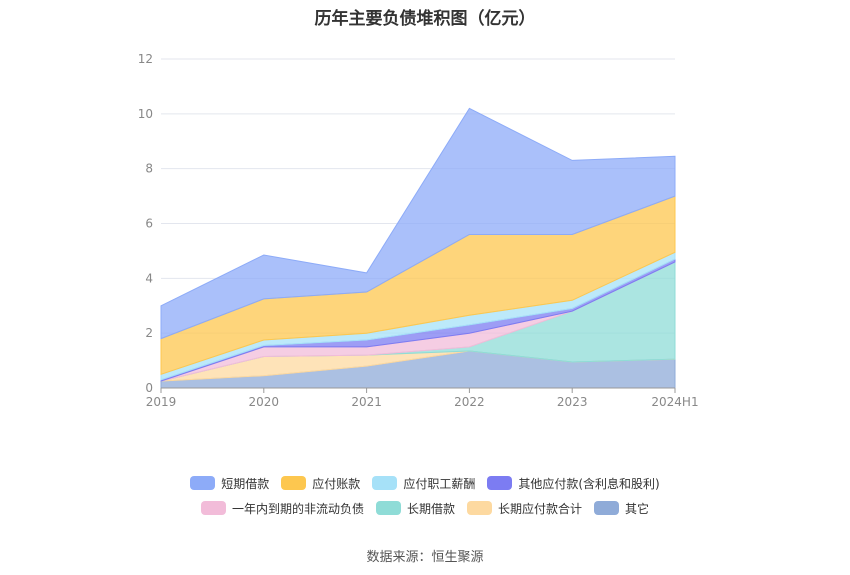 This screenshot has width=850, height=575. I want to click on x-tick-label: 2020, so click(264, 402).